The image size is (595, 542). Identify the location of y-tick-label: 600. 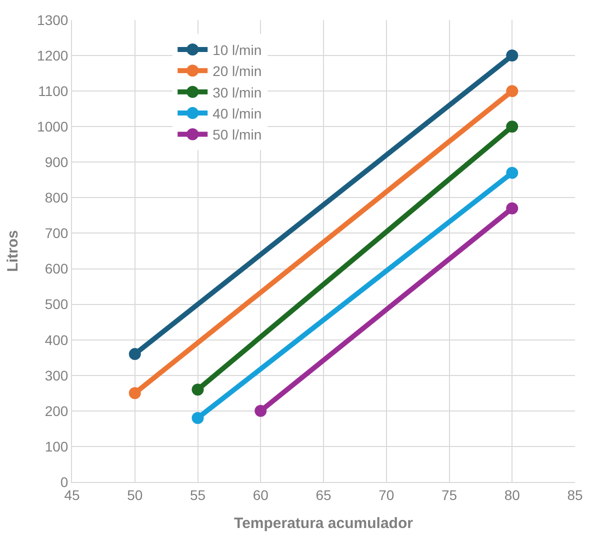
(56, 268).